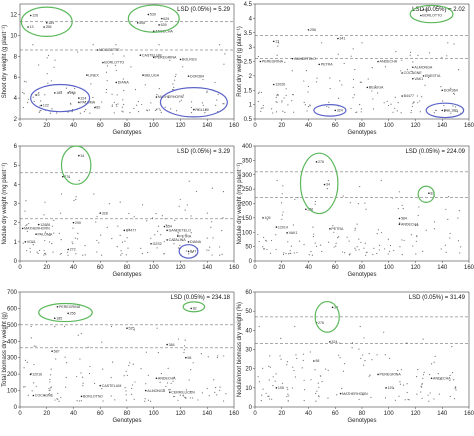 Image resolution: width=474 pixels, height=436 pixels. I want to click on point-label: COCAGNE, so click(44, 396).